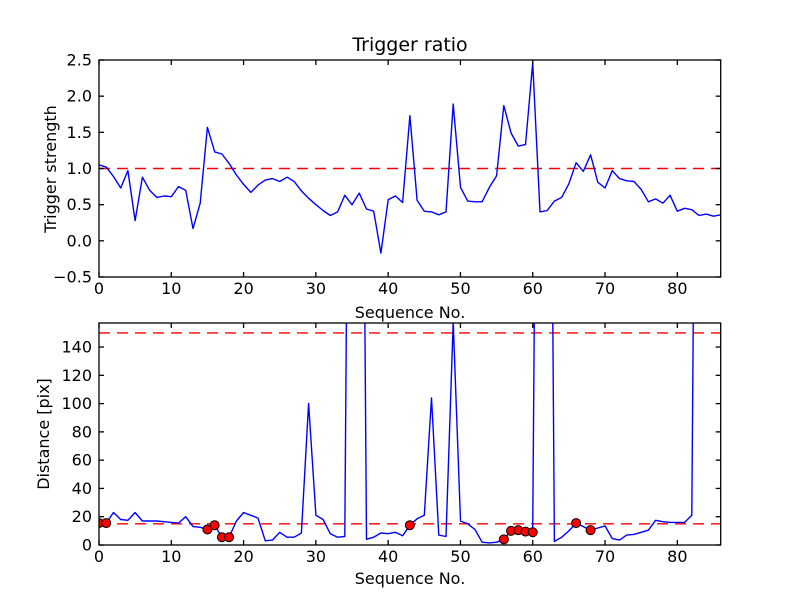 The height and width of the screenshot is (600, 800). What do you see at coordinates (79, 168) in the screenshot?
I see `y-tick-label: 1.0` at bounding box center [79, 168].